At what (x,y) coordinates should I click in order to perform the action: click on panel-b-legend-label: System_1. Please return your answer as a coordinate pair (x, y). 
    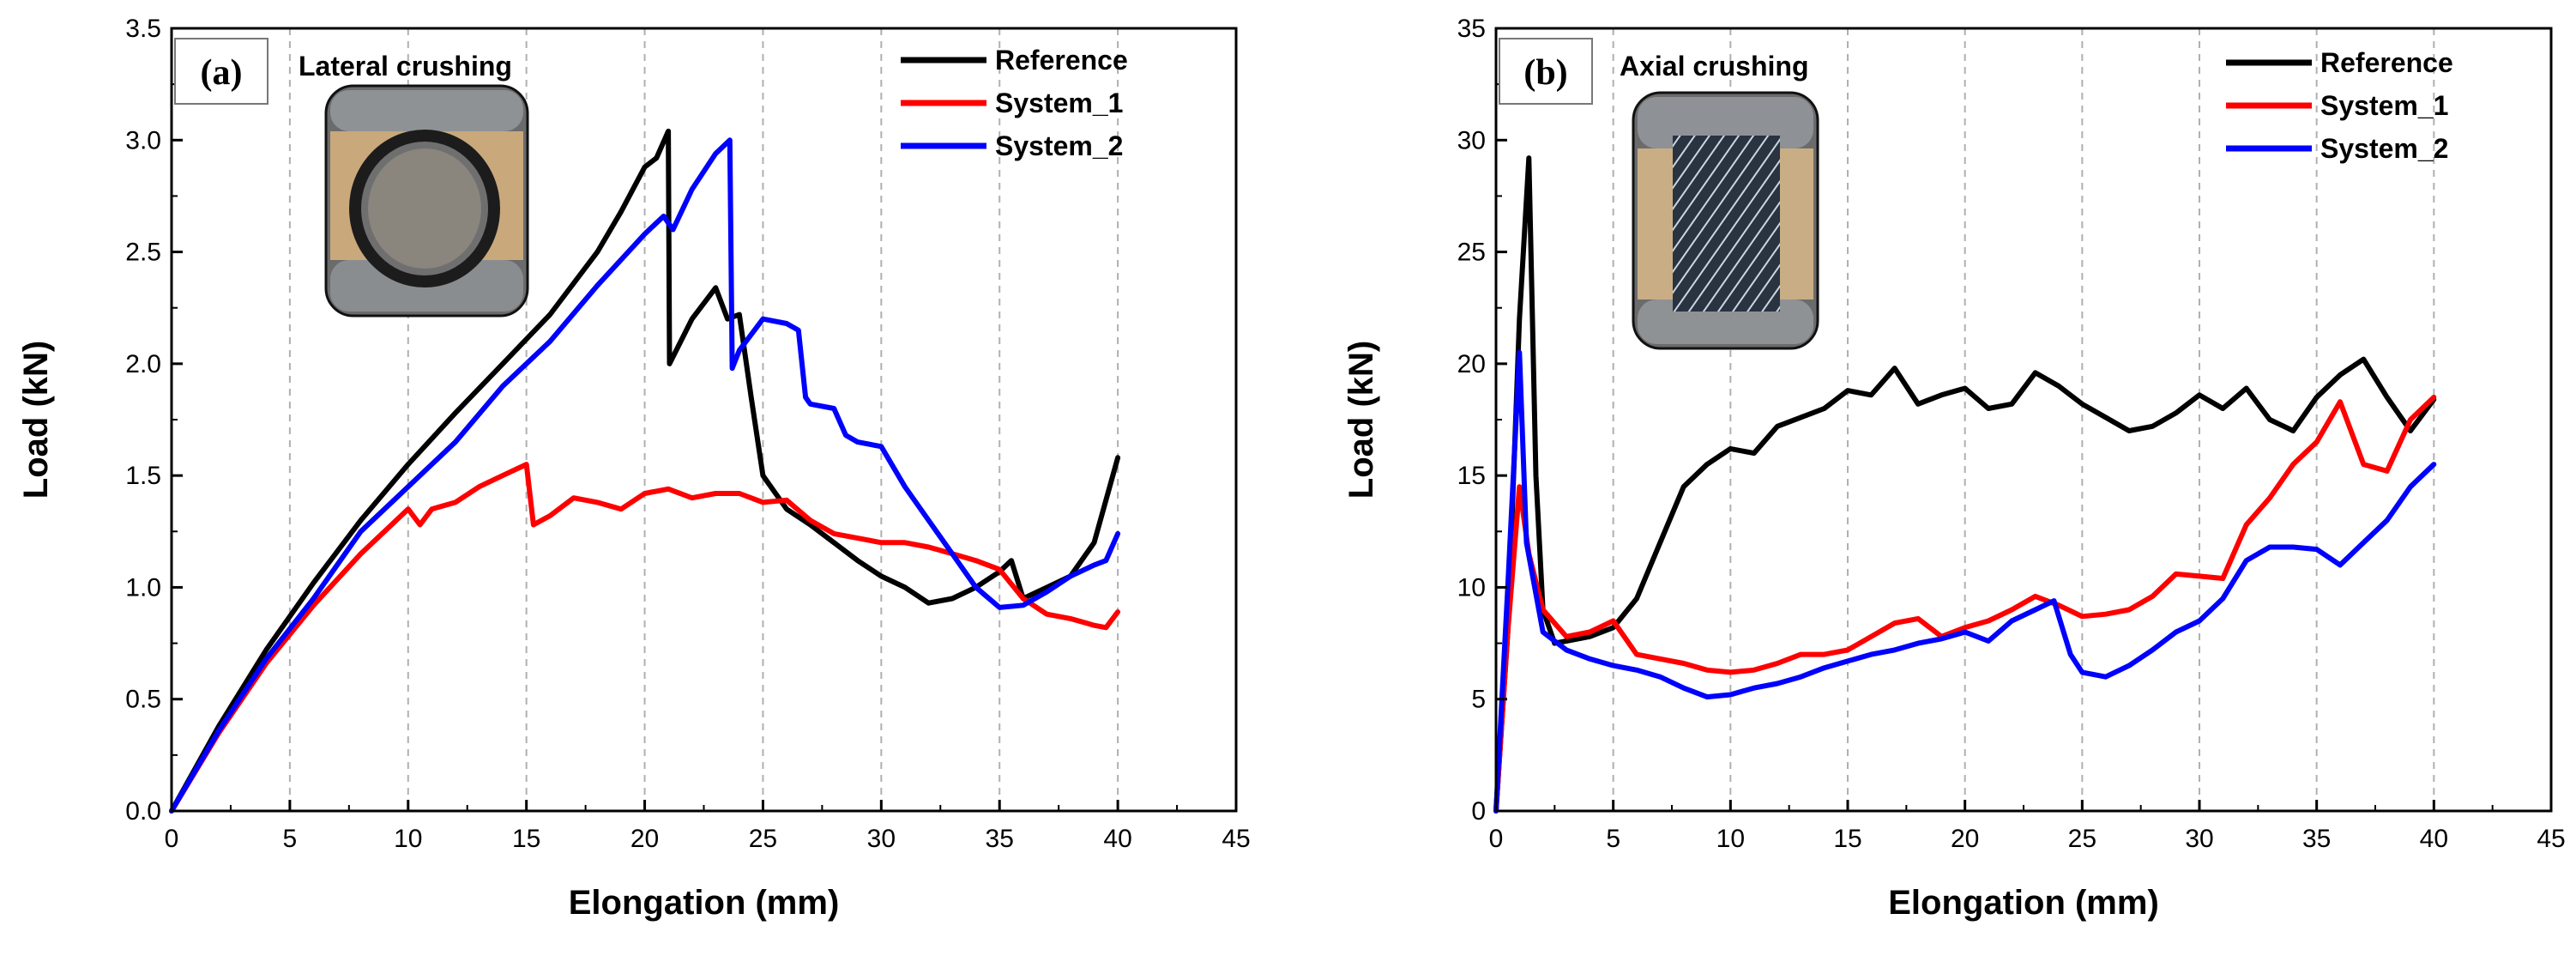
    Looking at the image, I should click on (2384, 105).